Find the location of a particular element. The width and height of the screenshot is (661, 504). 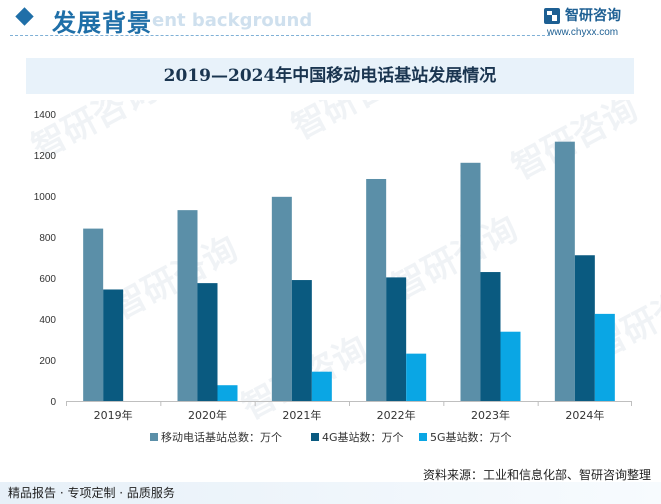

diamond-icon is located at coordinates (24, 16).